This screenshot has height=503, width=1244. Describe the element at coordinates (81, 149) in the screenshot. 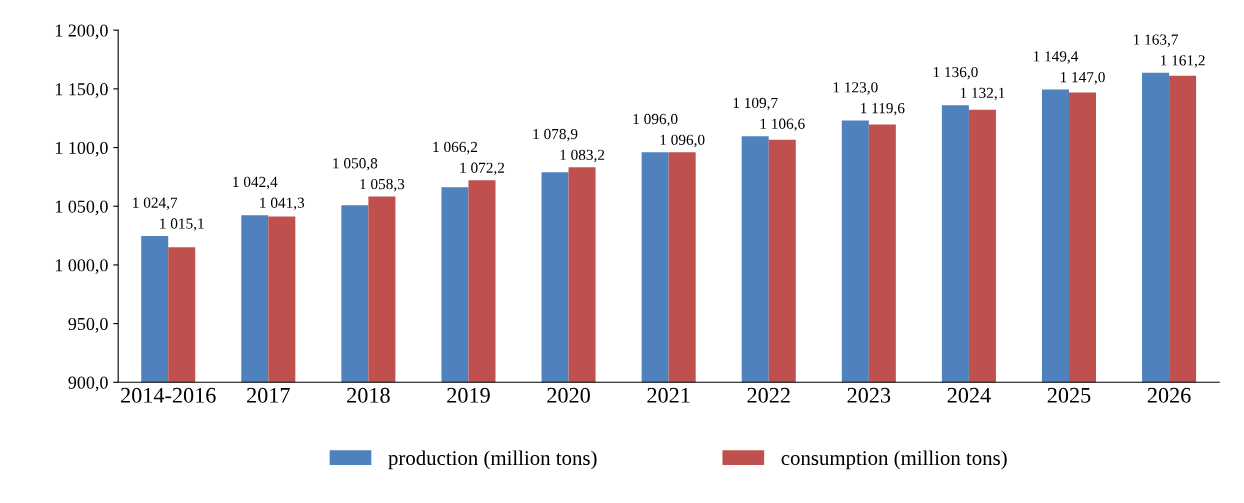

I see `y-tick-label: 1 100,0` at that location.